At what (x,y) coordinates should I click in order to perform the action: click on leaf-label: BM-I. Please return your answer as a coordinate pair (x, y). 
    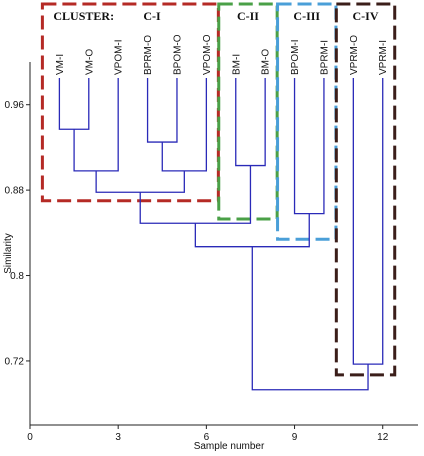
    Looking at the image, I should click on (236, 64).